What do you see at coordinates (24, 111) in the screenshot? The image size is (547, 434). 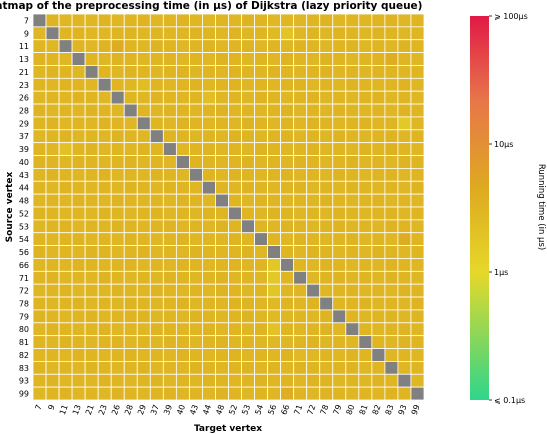 I see `row-tick-label: 28` at bounding box center [24, 111].